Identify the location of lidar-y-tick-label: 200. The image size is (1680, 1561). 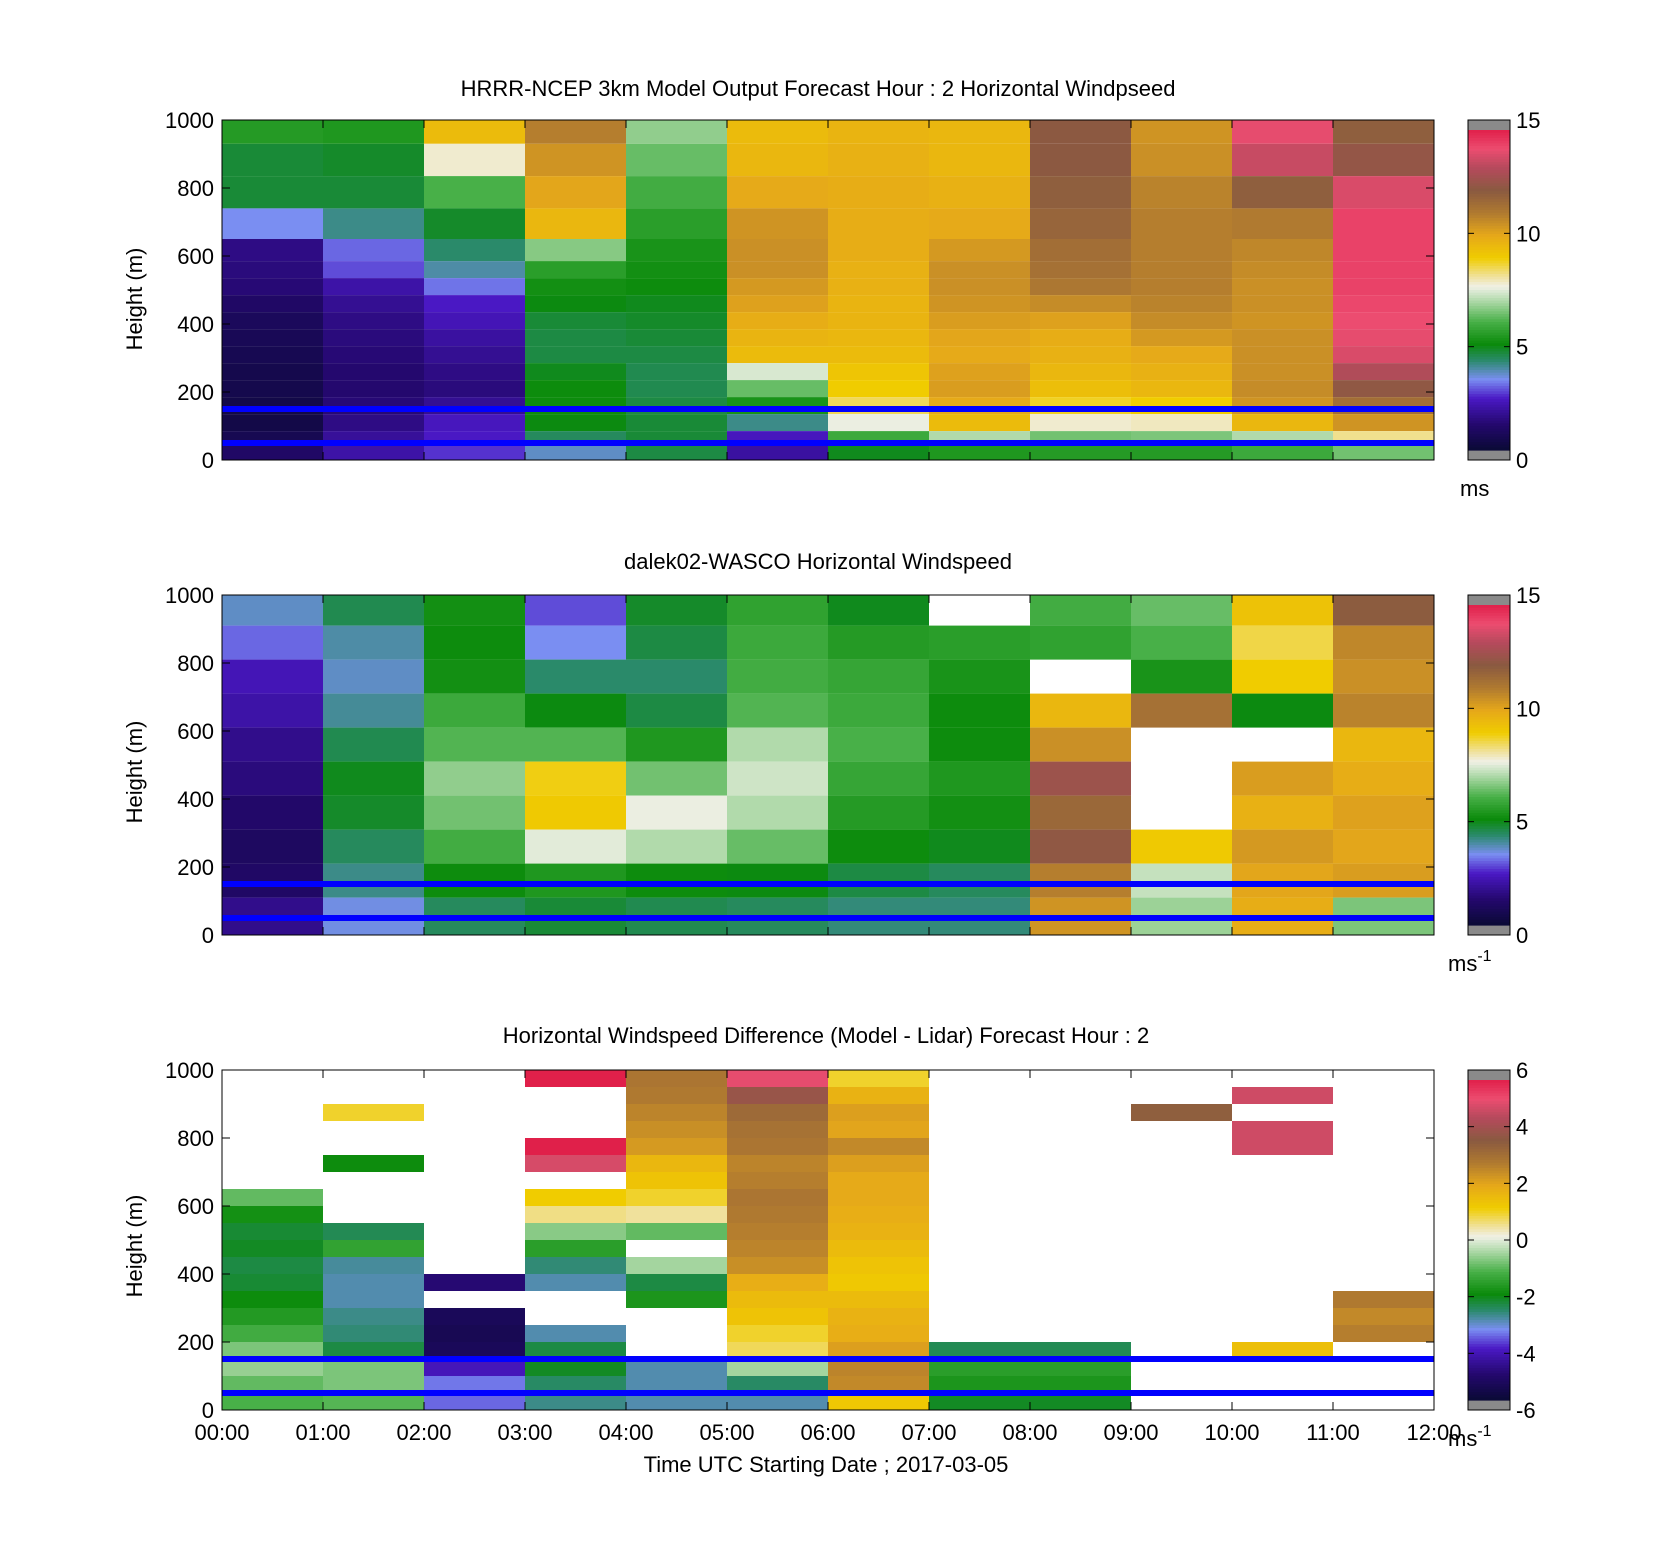
(195, 867).